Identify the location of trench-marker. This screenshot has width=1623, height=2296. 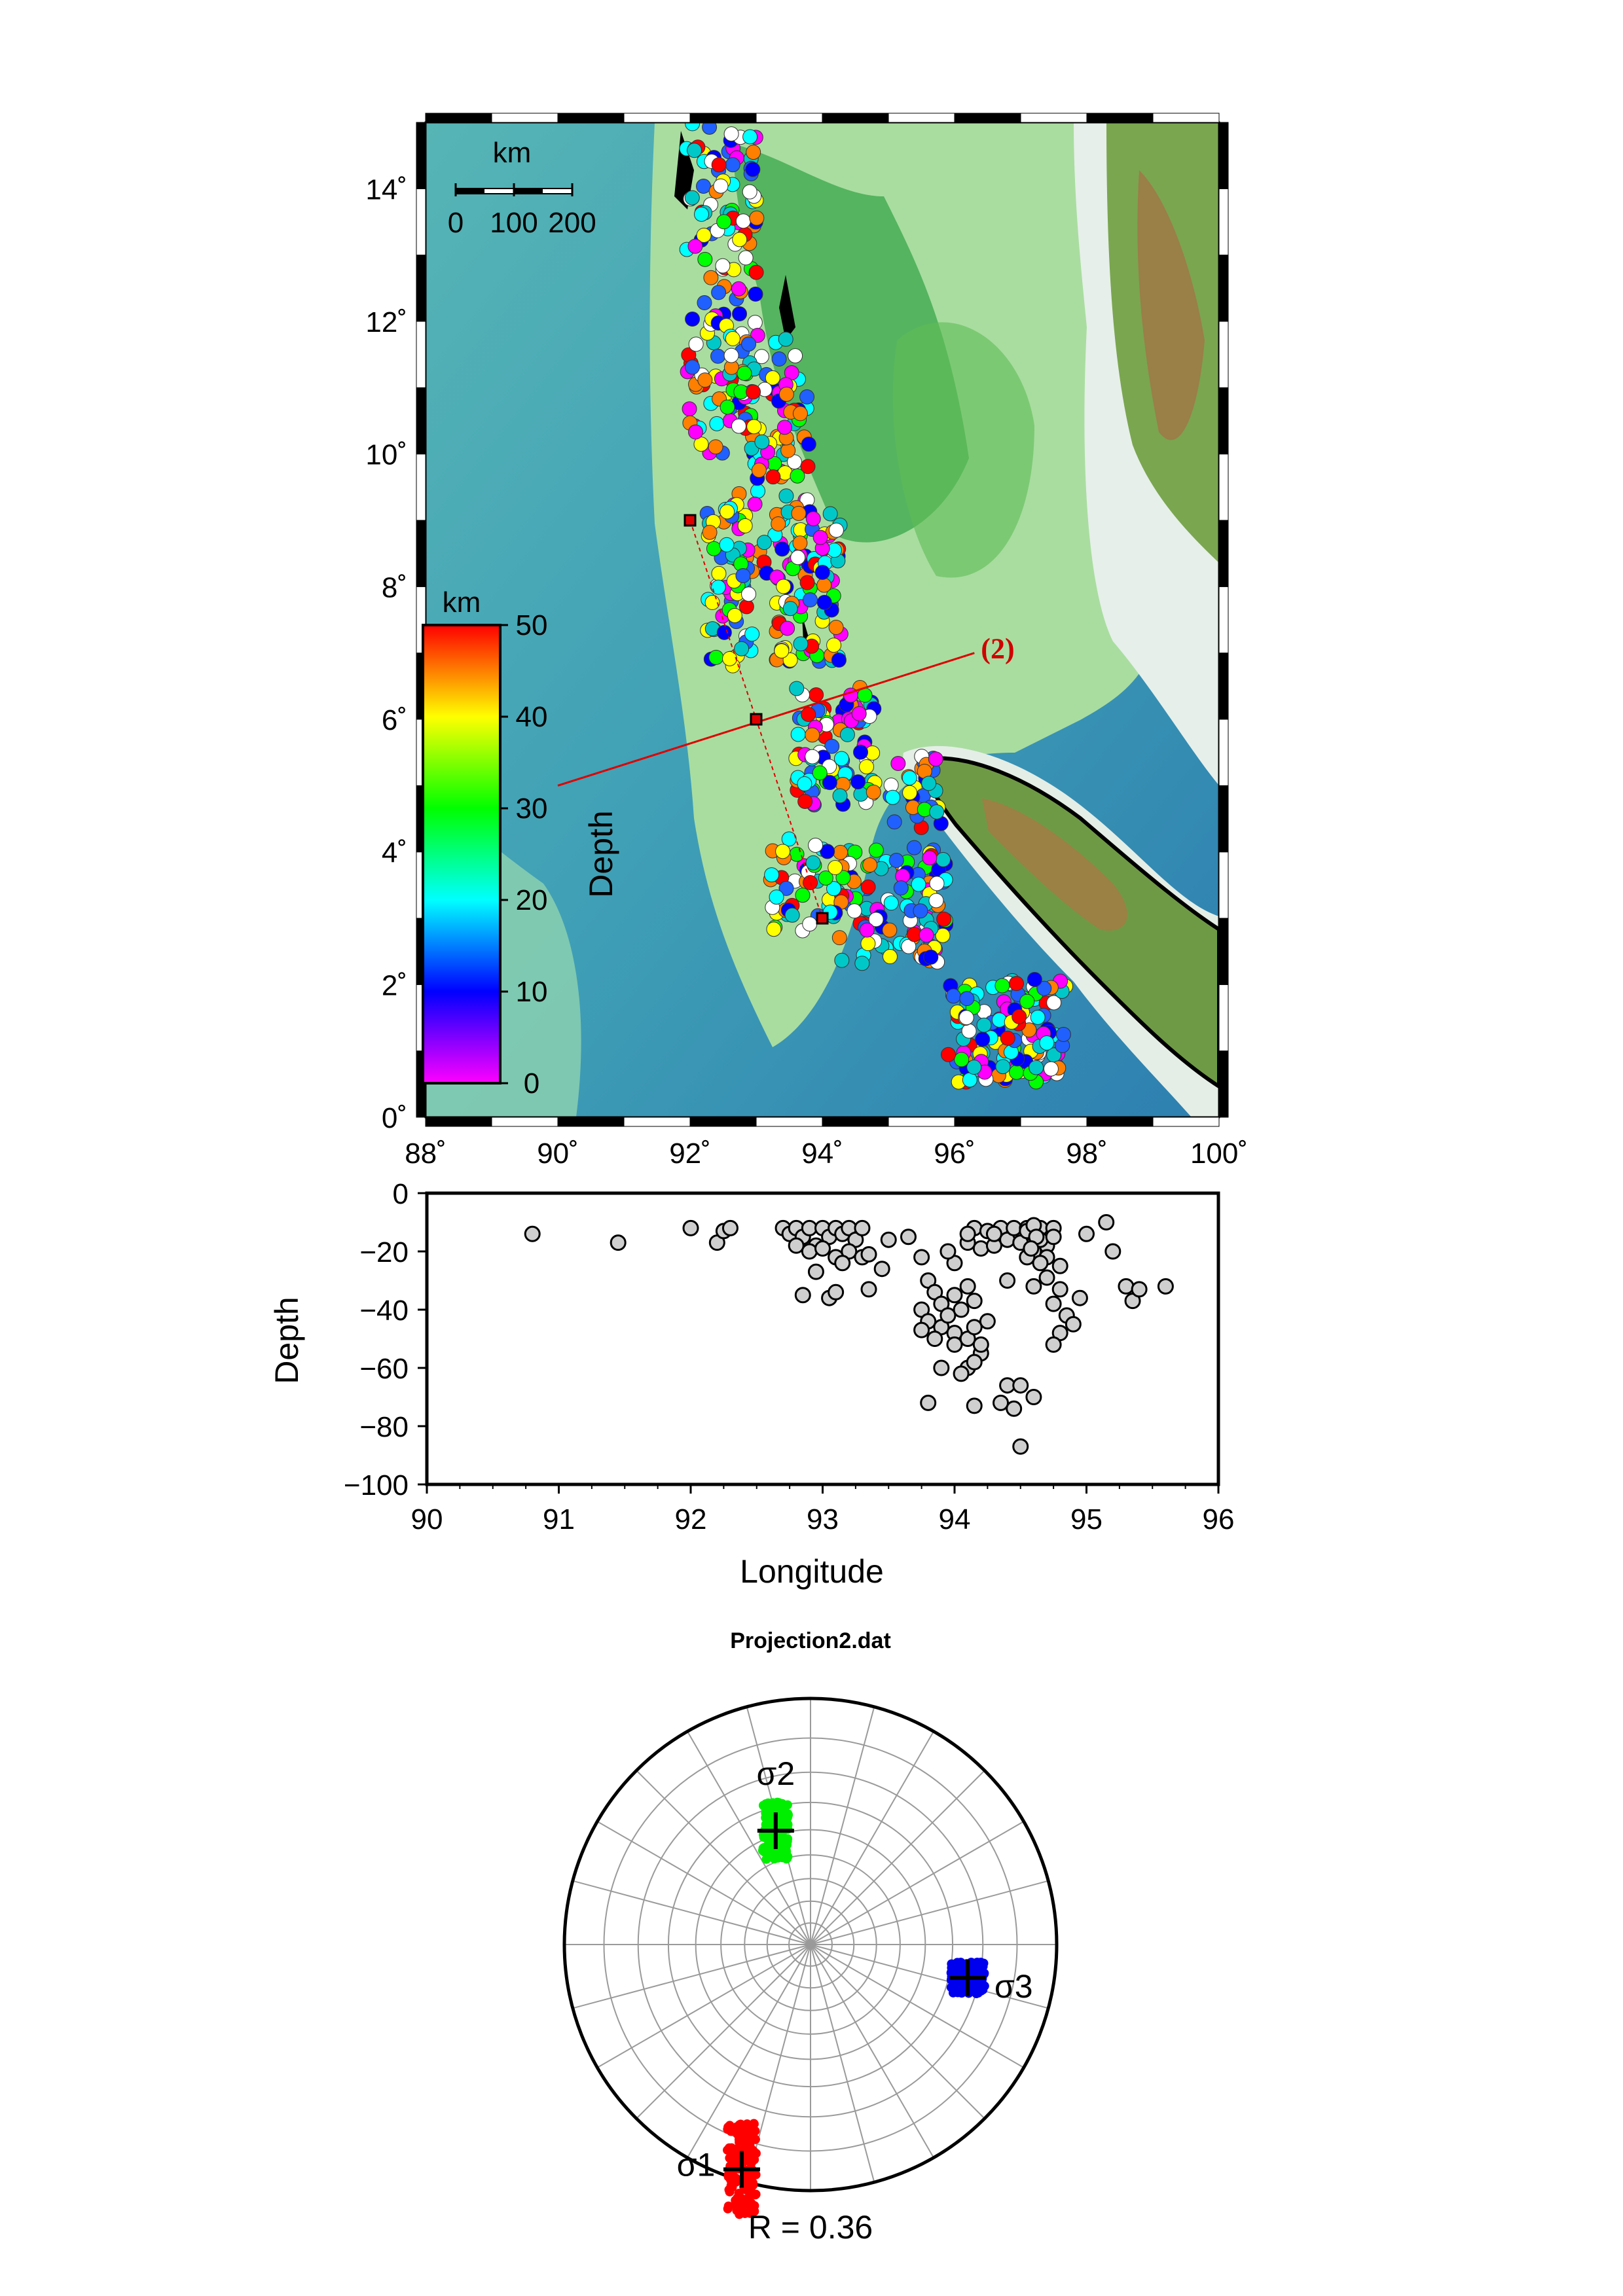
(756, 719).